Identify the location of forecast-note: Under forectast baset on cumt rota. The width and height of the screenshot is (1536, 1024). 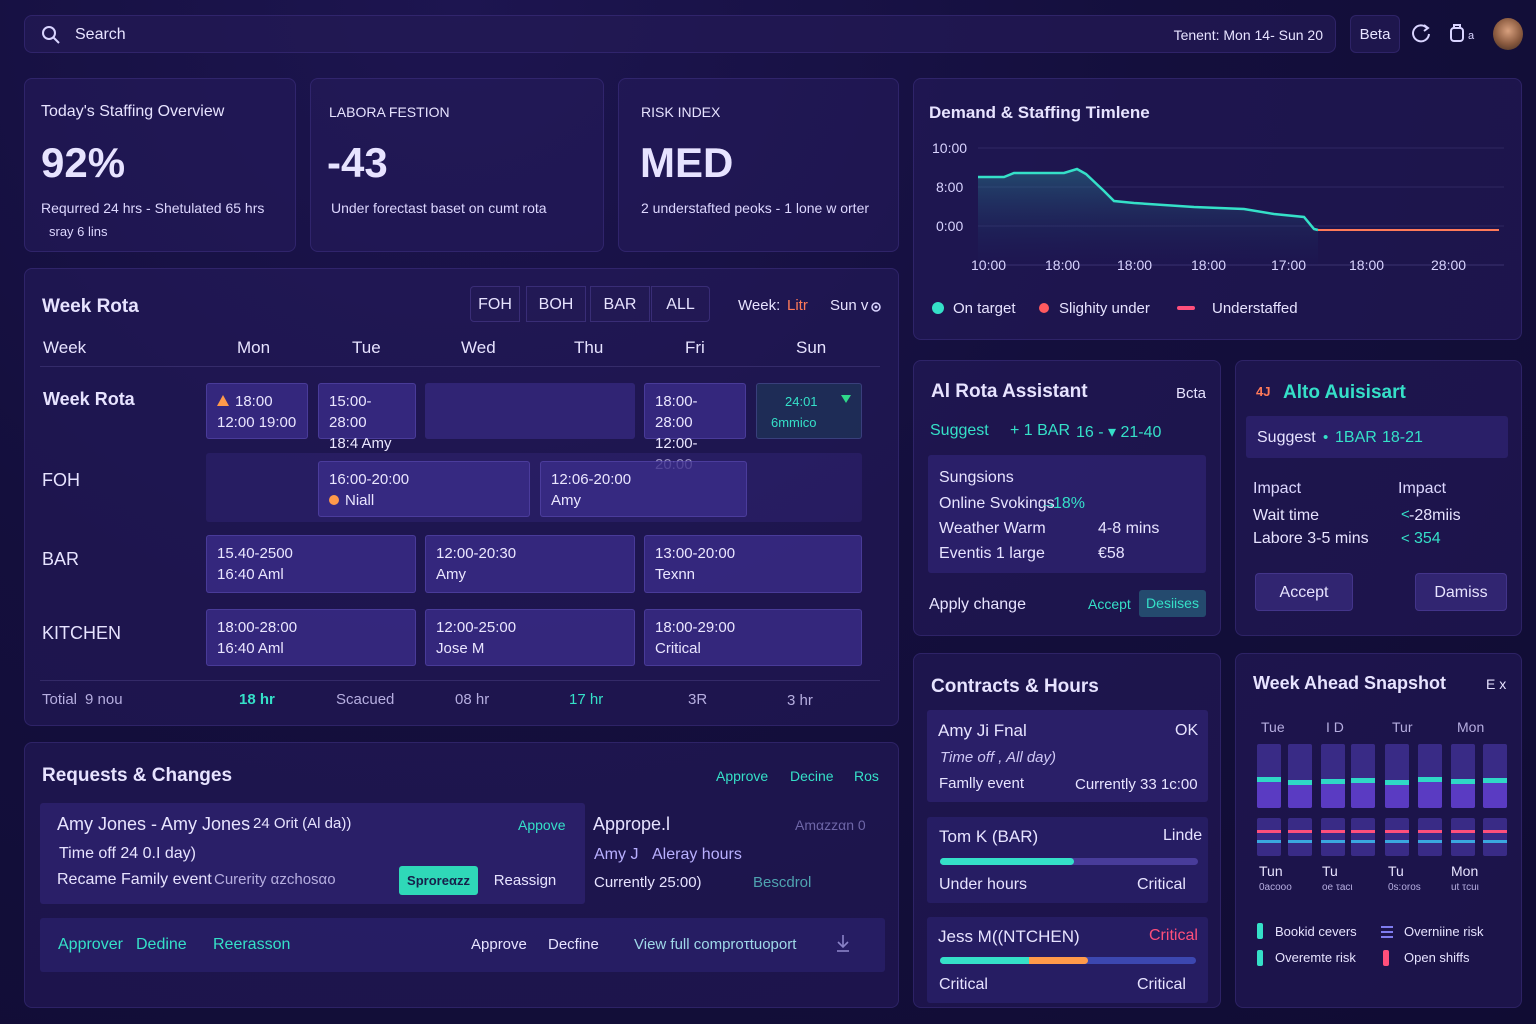
(439, 208).